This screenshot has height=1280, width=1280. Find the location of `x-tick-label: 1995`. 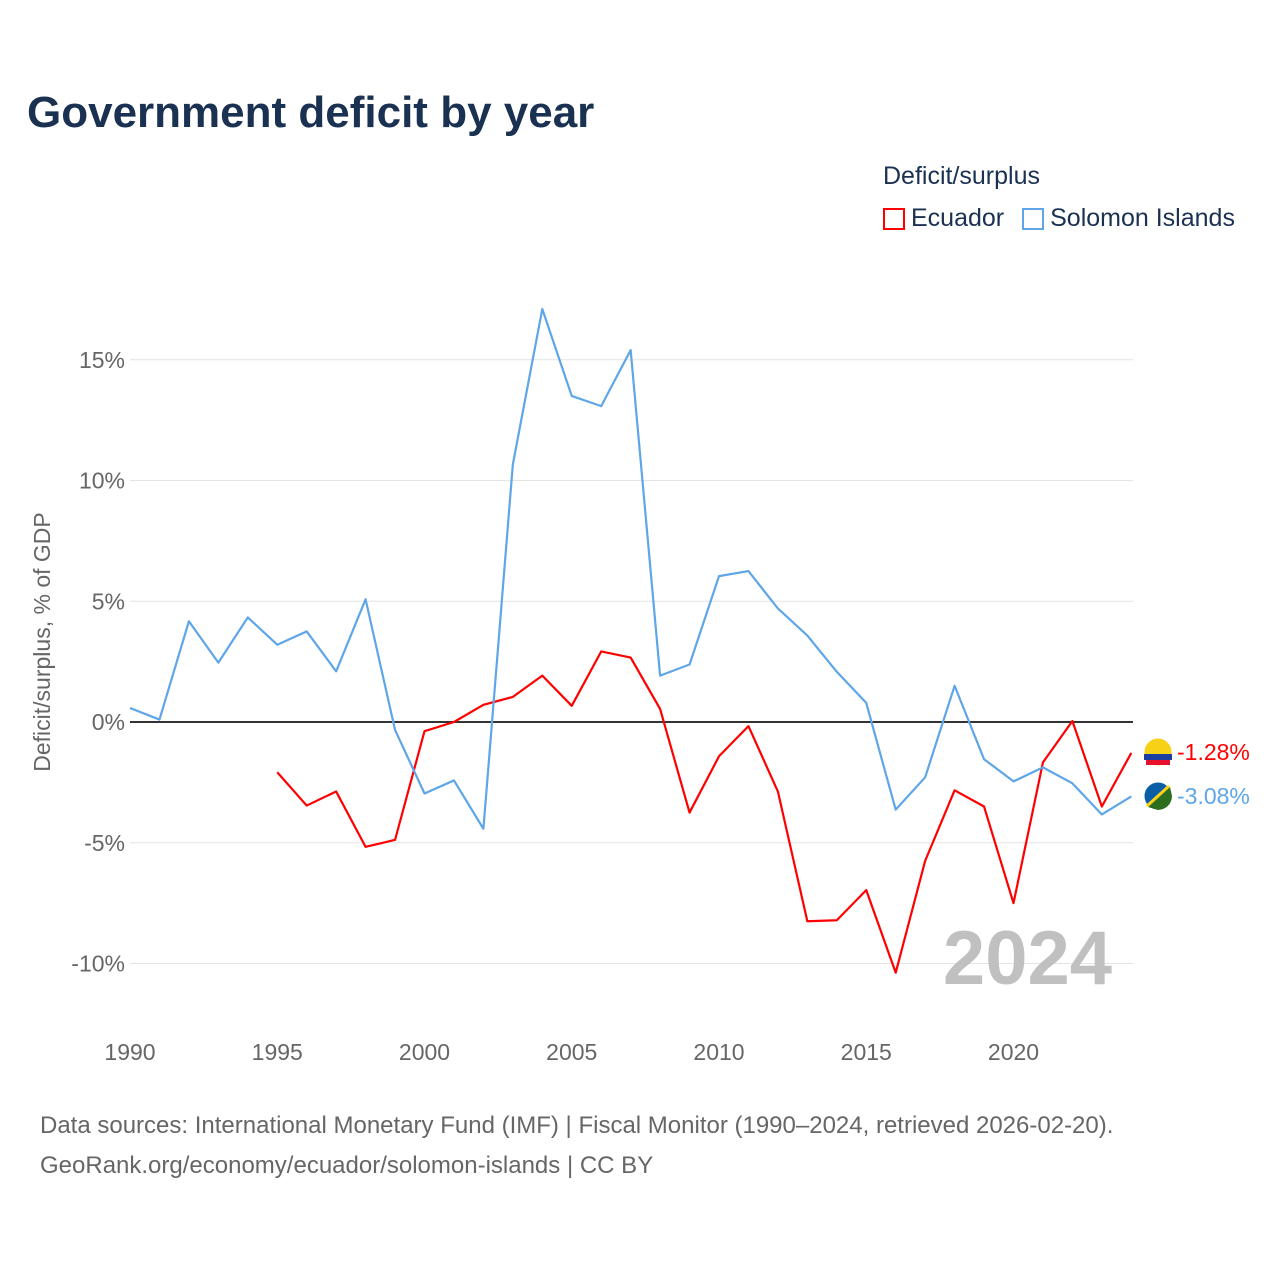

x-tick-label: 1995 is located at coordinates (277, 1052).